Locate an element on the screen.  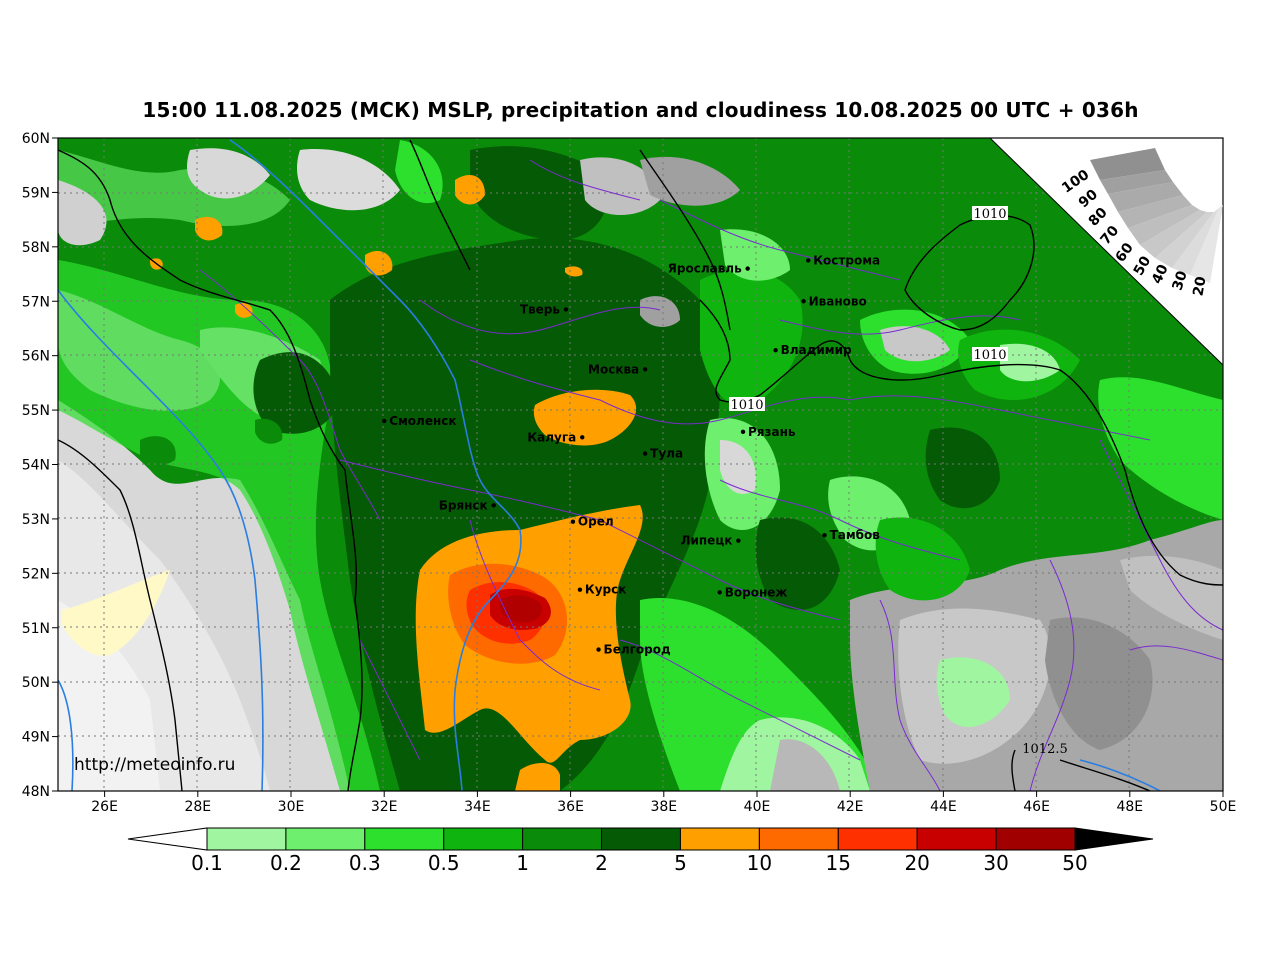
longitude-label: 36E is located at coordinates (570, 807).